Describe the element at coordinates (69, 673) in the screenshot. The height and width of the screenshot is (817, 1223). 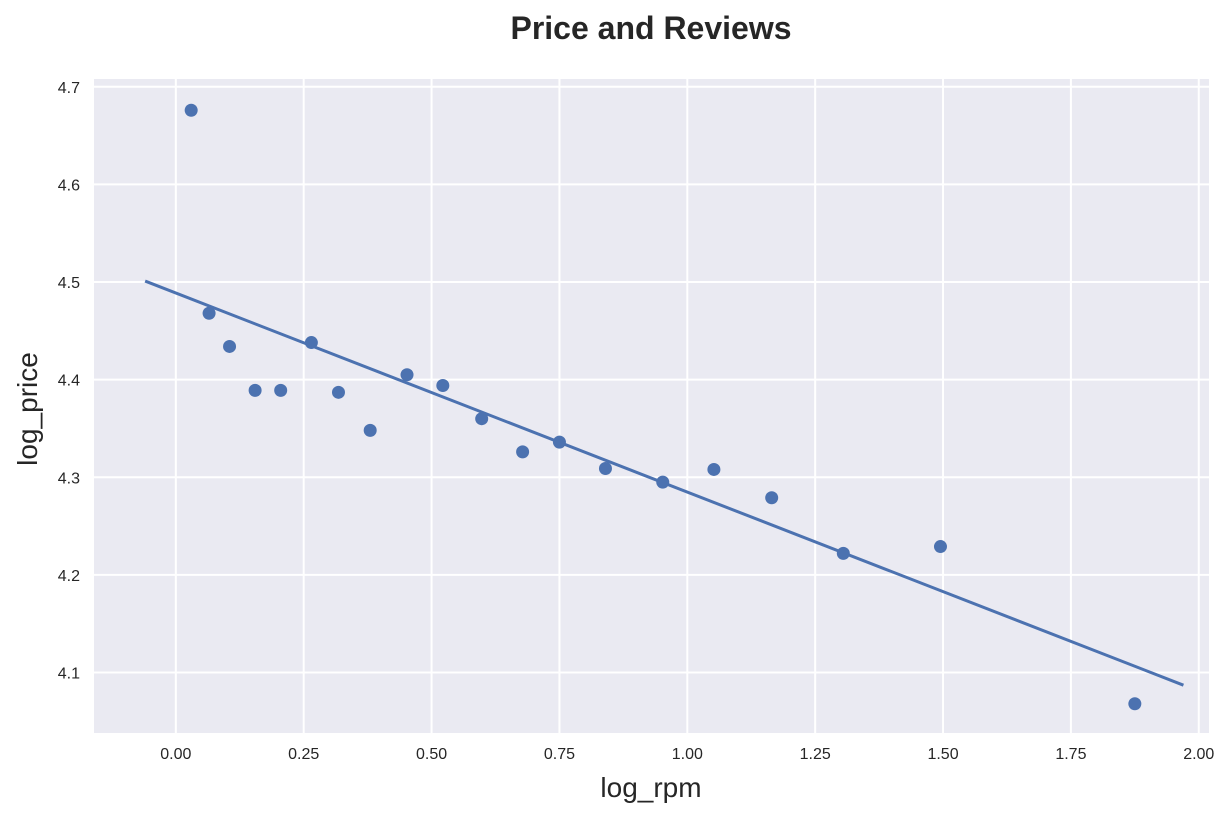
I see `y-tick-label: 4.1` at that location.